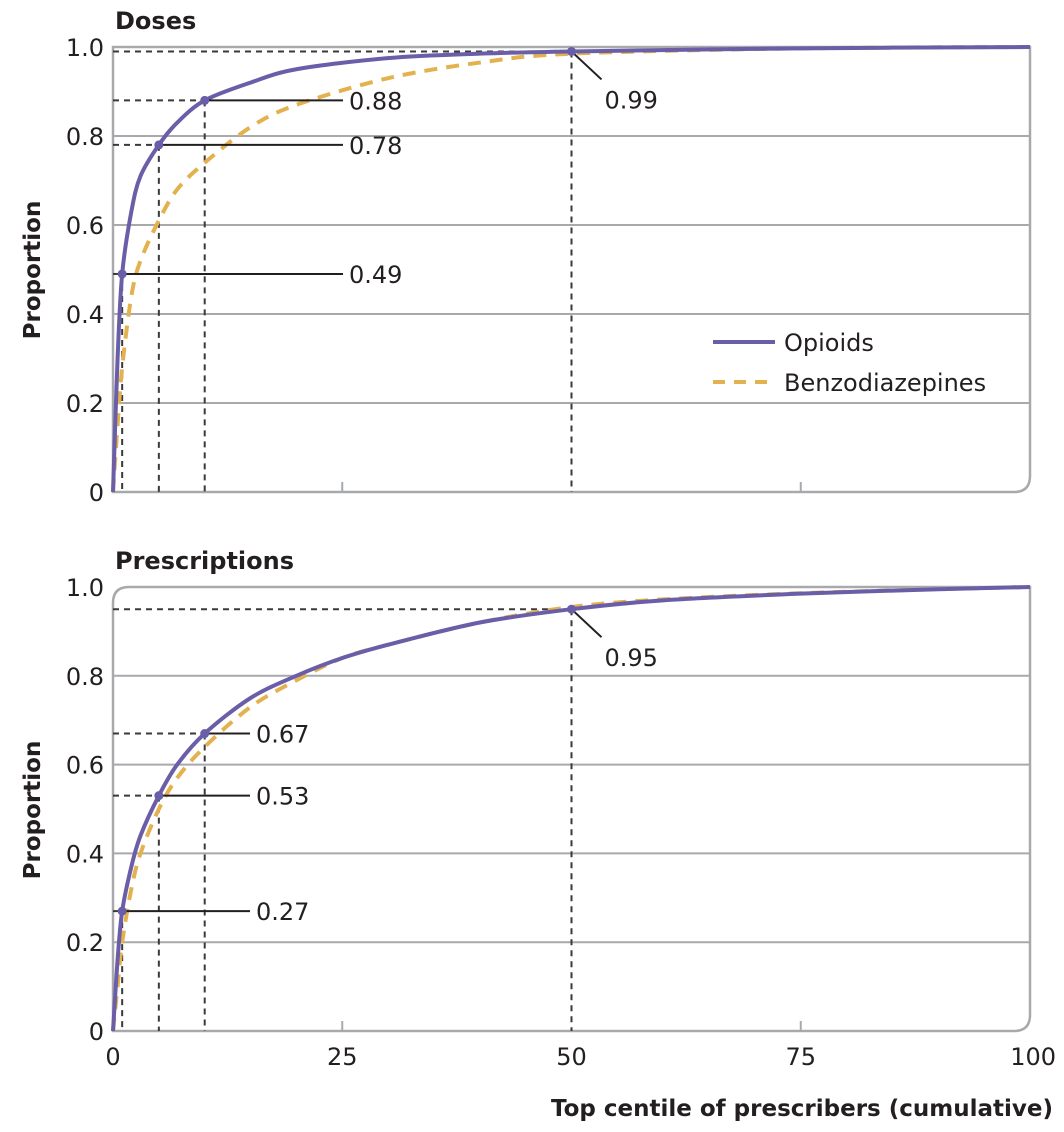  I want to click on legend: Opioids Benzodiazepines, so click(849, 363).